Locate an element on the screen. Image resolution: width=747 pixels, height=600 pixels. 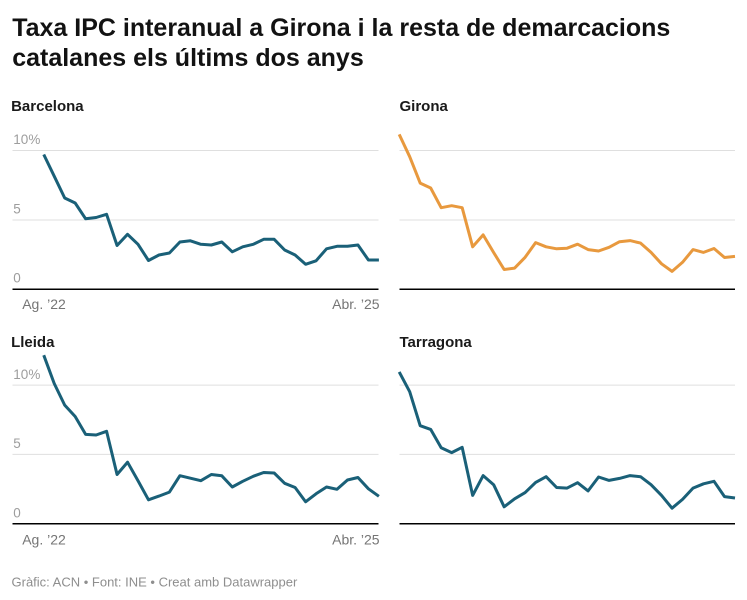
svg-text: catalanes els últims dos anys is located at coordinates (188, 58).